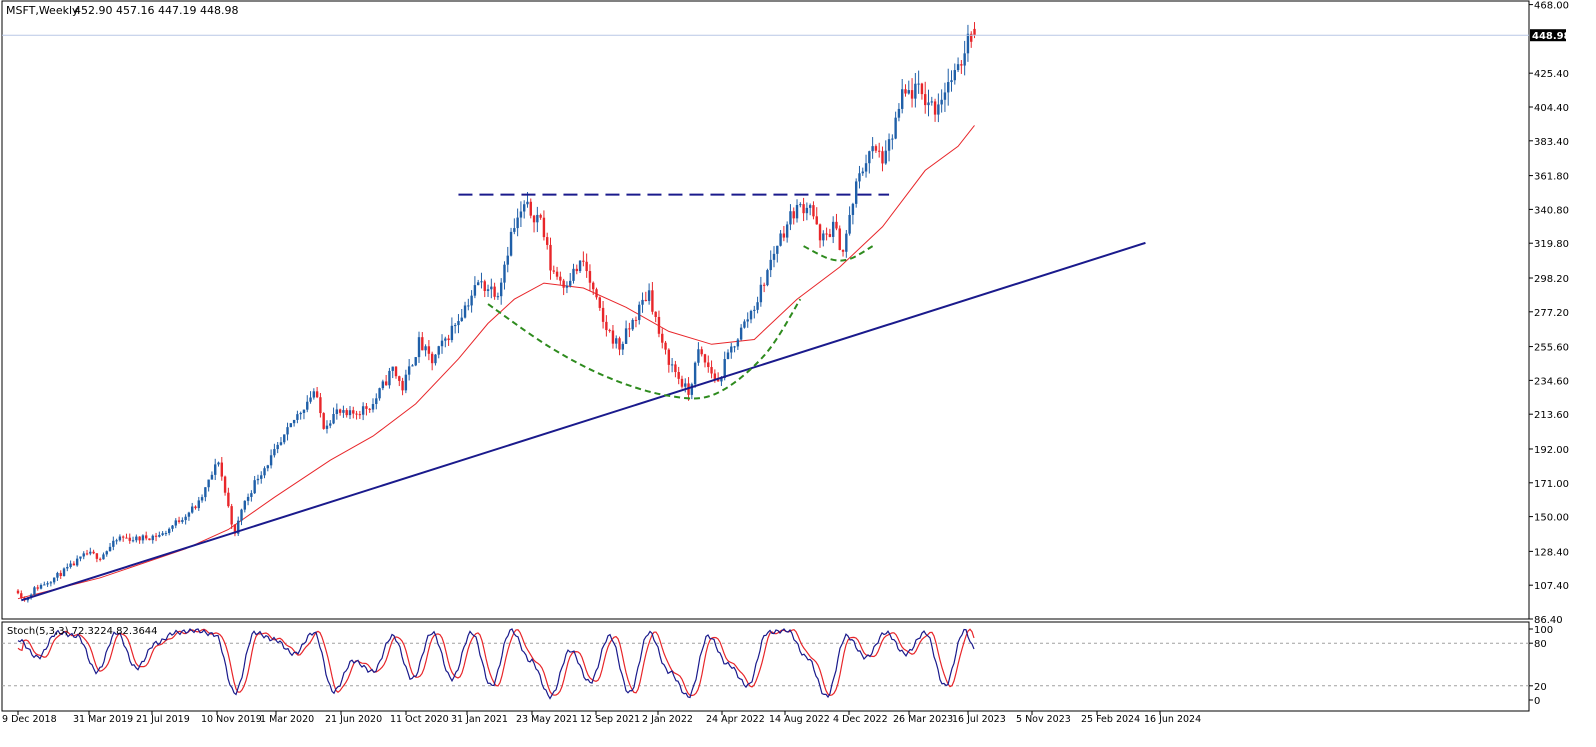 The width and height of the screenshot is (1596, 747). What do you see at coordinates (838, 253) in the screenshot?
I see `handle-pattern-curve` at bounding box center [838, 253].